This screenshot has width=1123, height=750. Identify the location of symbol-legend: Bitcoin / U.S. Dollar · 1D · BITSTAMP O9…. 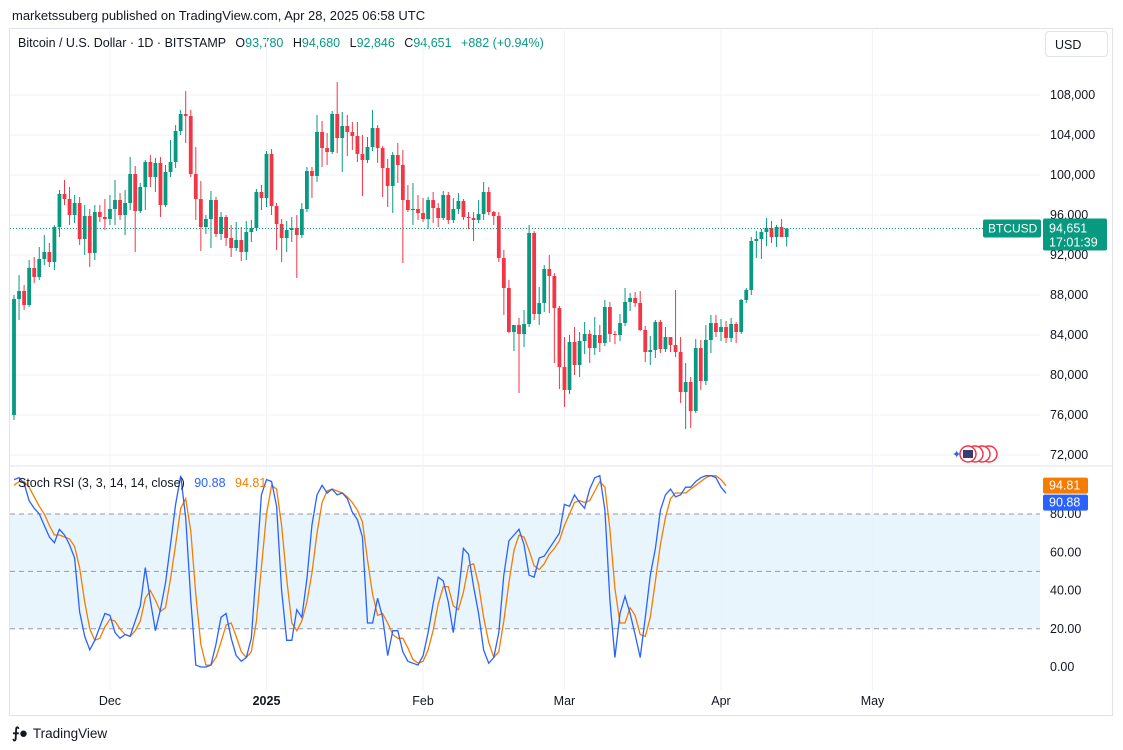
(281, 43).